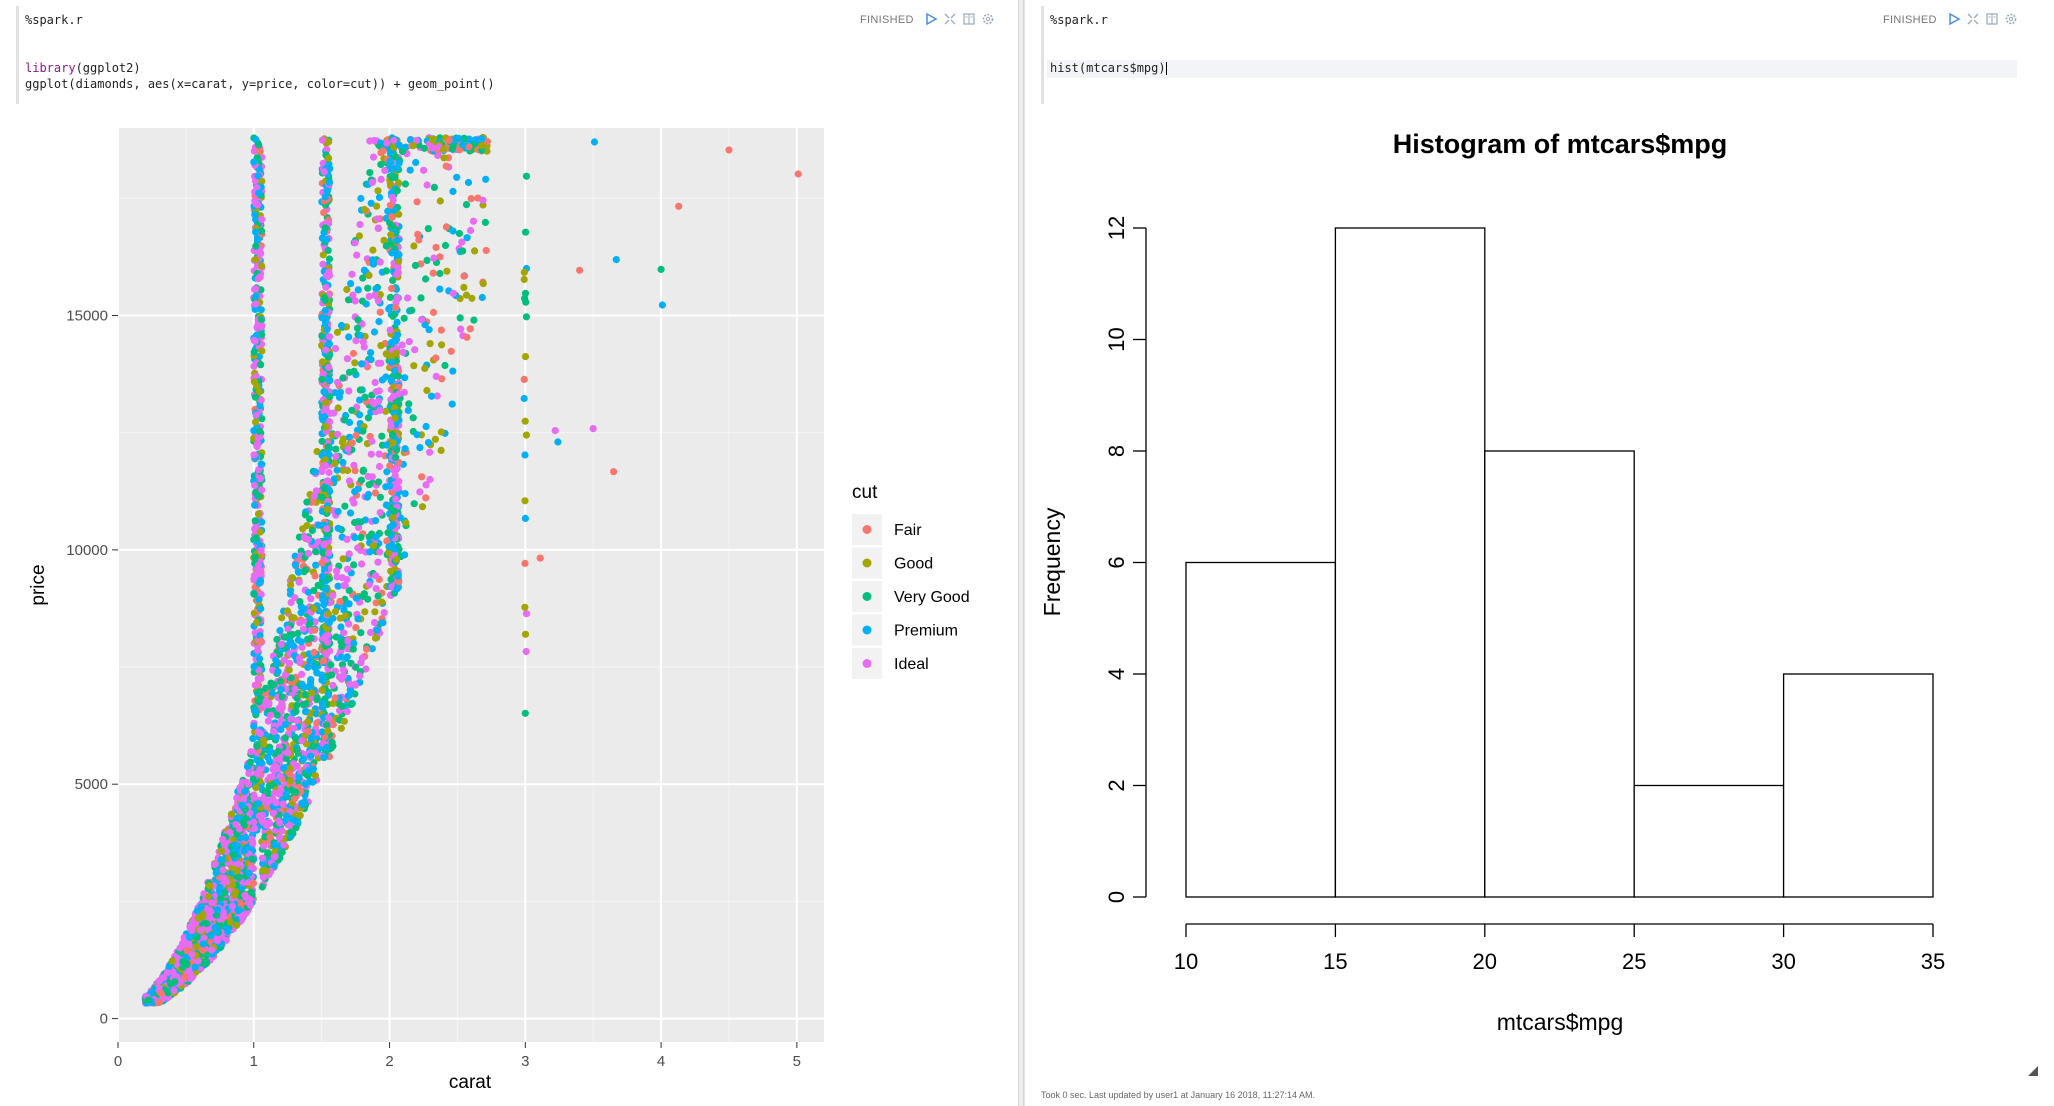 The image size is (2054, 1106). What do you see at coordinates (908, 530) in the screenshot?
I see `legend-label: Fair` at bounding box center [908, 530].